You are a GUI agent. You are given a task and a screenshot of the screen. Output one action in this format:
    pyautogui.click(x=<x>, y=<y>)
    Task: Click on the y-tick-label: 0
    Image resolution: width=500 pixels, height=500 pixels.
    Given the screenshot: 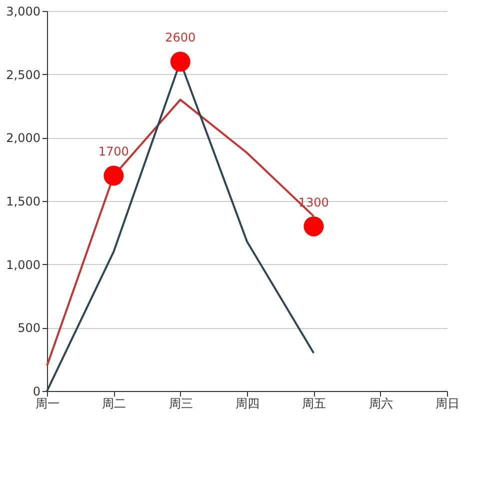 What is the action you would take?
    pyautogui.click(x=36, y=391)
    